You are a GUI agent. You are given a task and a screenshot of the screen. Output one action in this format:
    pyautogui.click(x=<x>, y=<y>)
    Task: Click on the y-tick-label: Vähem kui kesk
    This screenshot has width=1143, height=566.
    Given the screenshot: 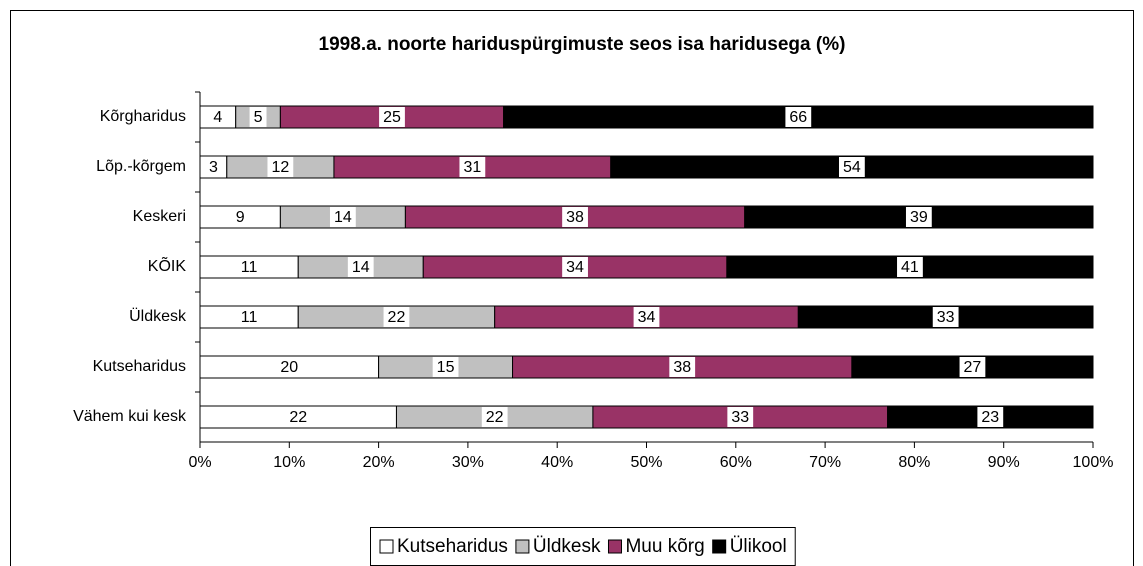 What is the action you would take?
    pyautogui.click(x=130, y=416)
    